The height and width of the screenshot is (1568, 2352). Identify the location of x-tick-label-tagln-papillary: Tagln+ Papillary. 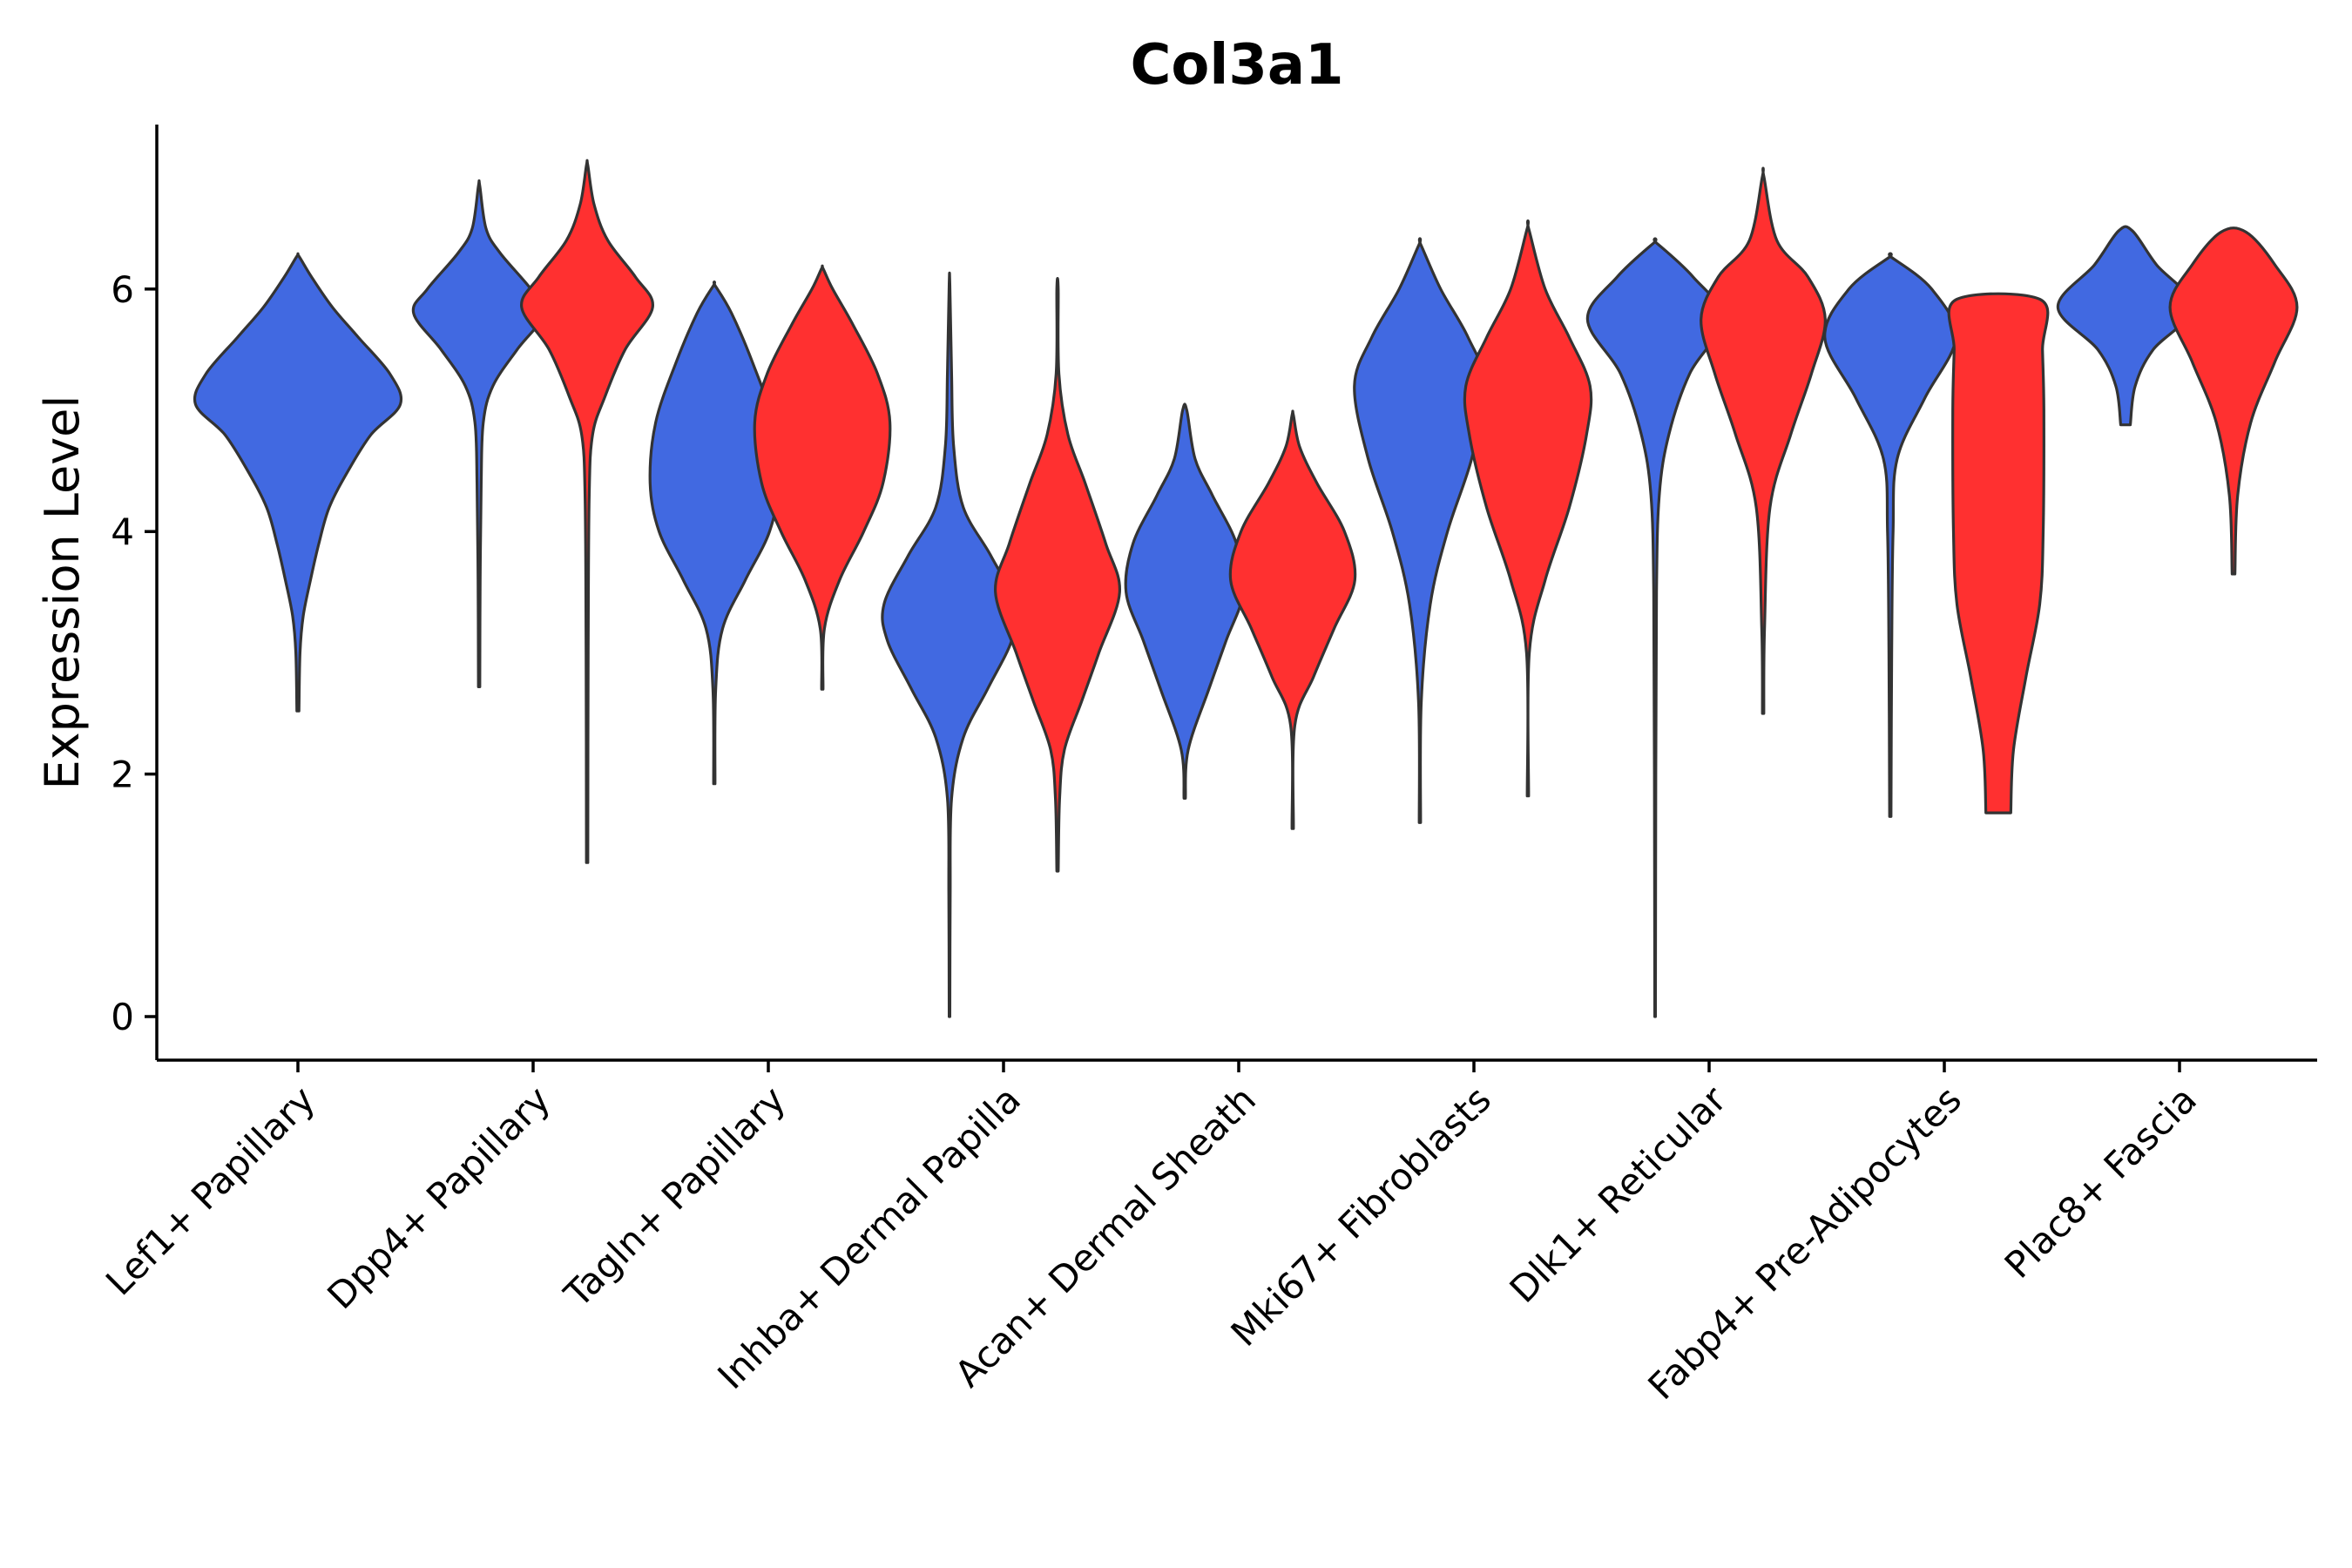
(675, 1196).